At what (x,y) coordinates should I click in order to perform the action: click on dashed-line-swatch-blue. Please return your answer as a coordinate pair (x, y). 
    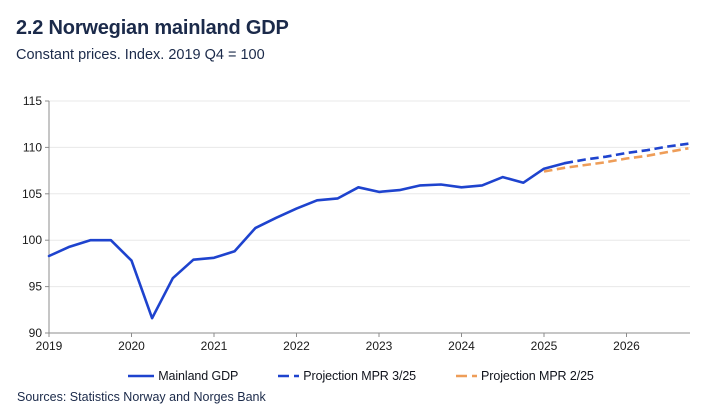
    Looking at the image, I should click on (289, 376).